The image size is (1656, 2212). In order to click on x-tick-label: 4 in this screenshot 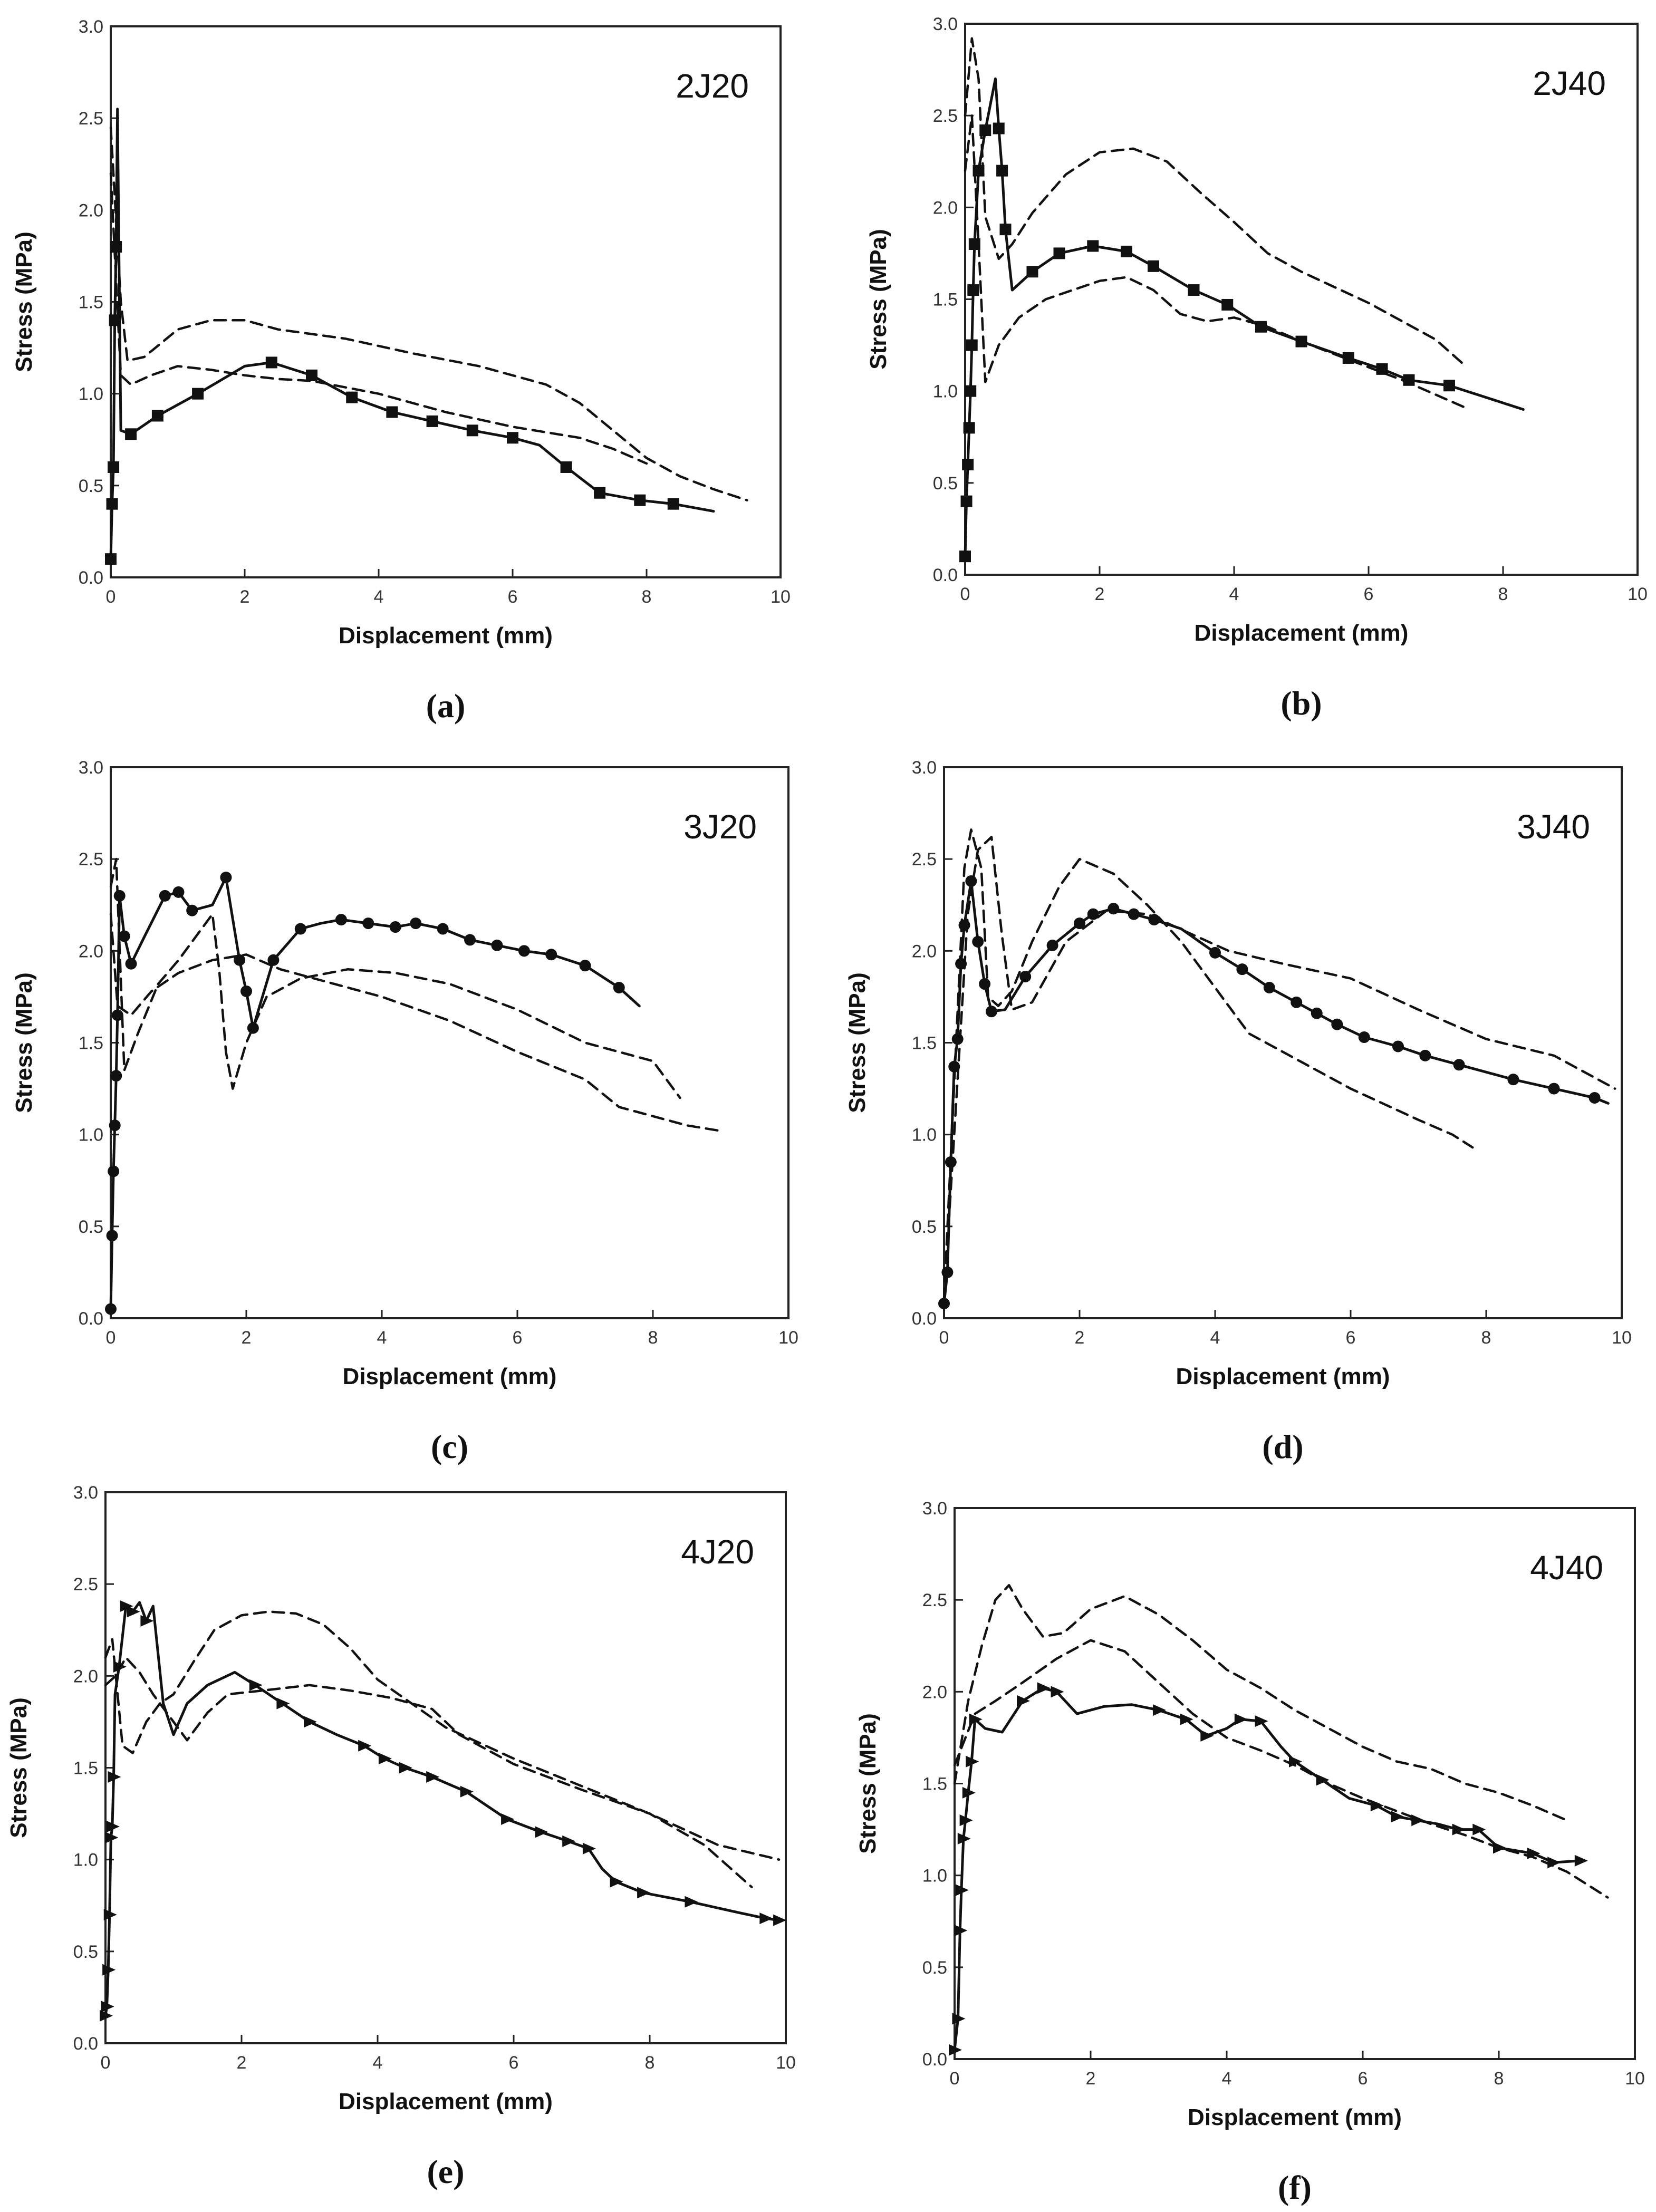, I will do `click(1215, 1338)`.